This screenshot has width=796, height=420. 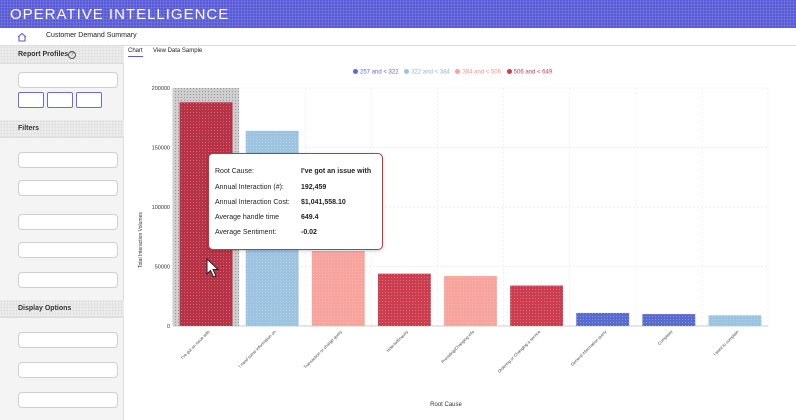 I want to click on legend-item: 322 and < 384, so click(x=427, y=72).